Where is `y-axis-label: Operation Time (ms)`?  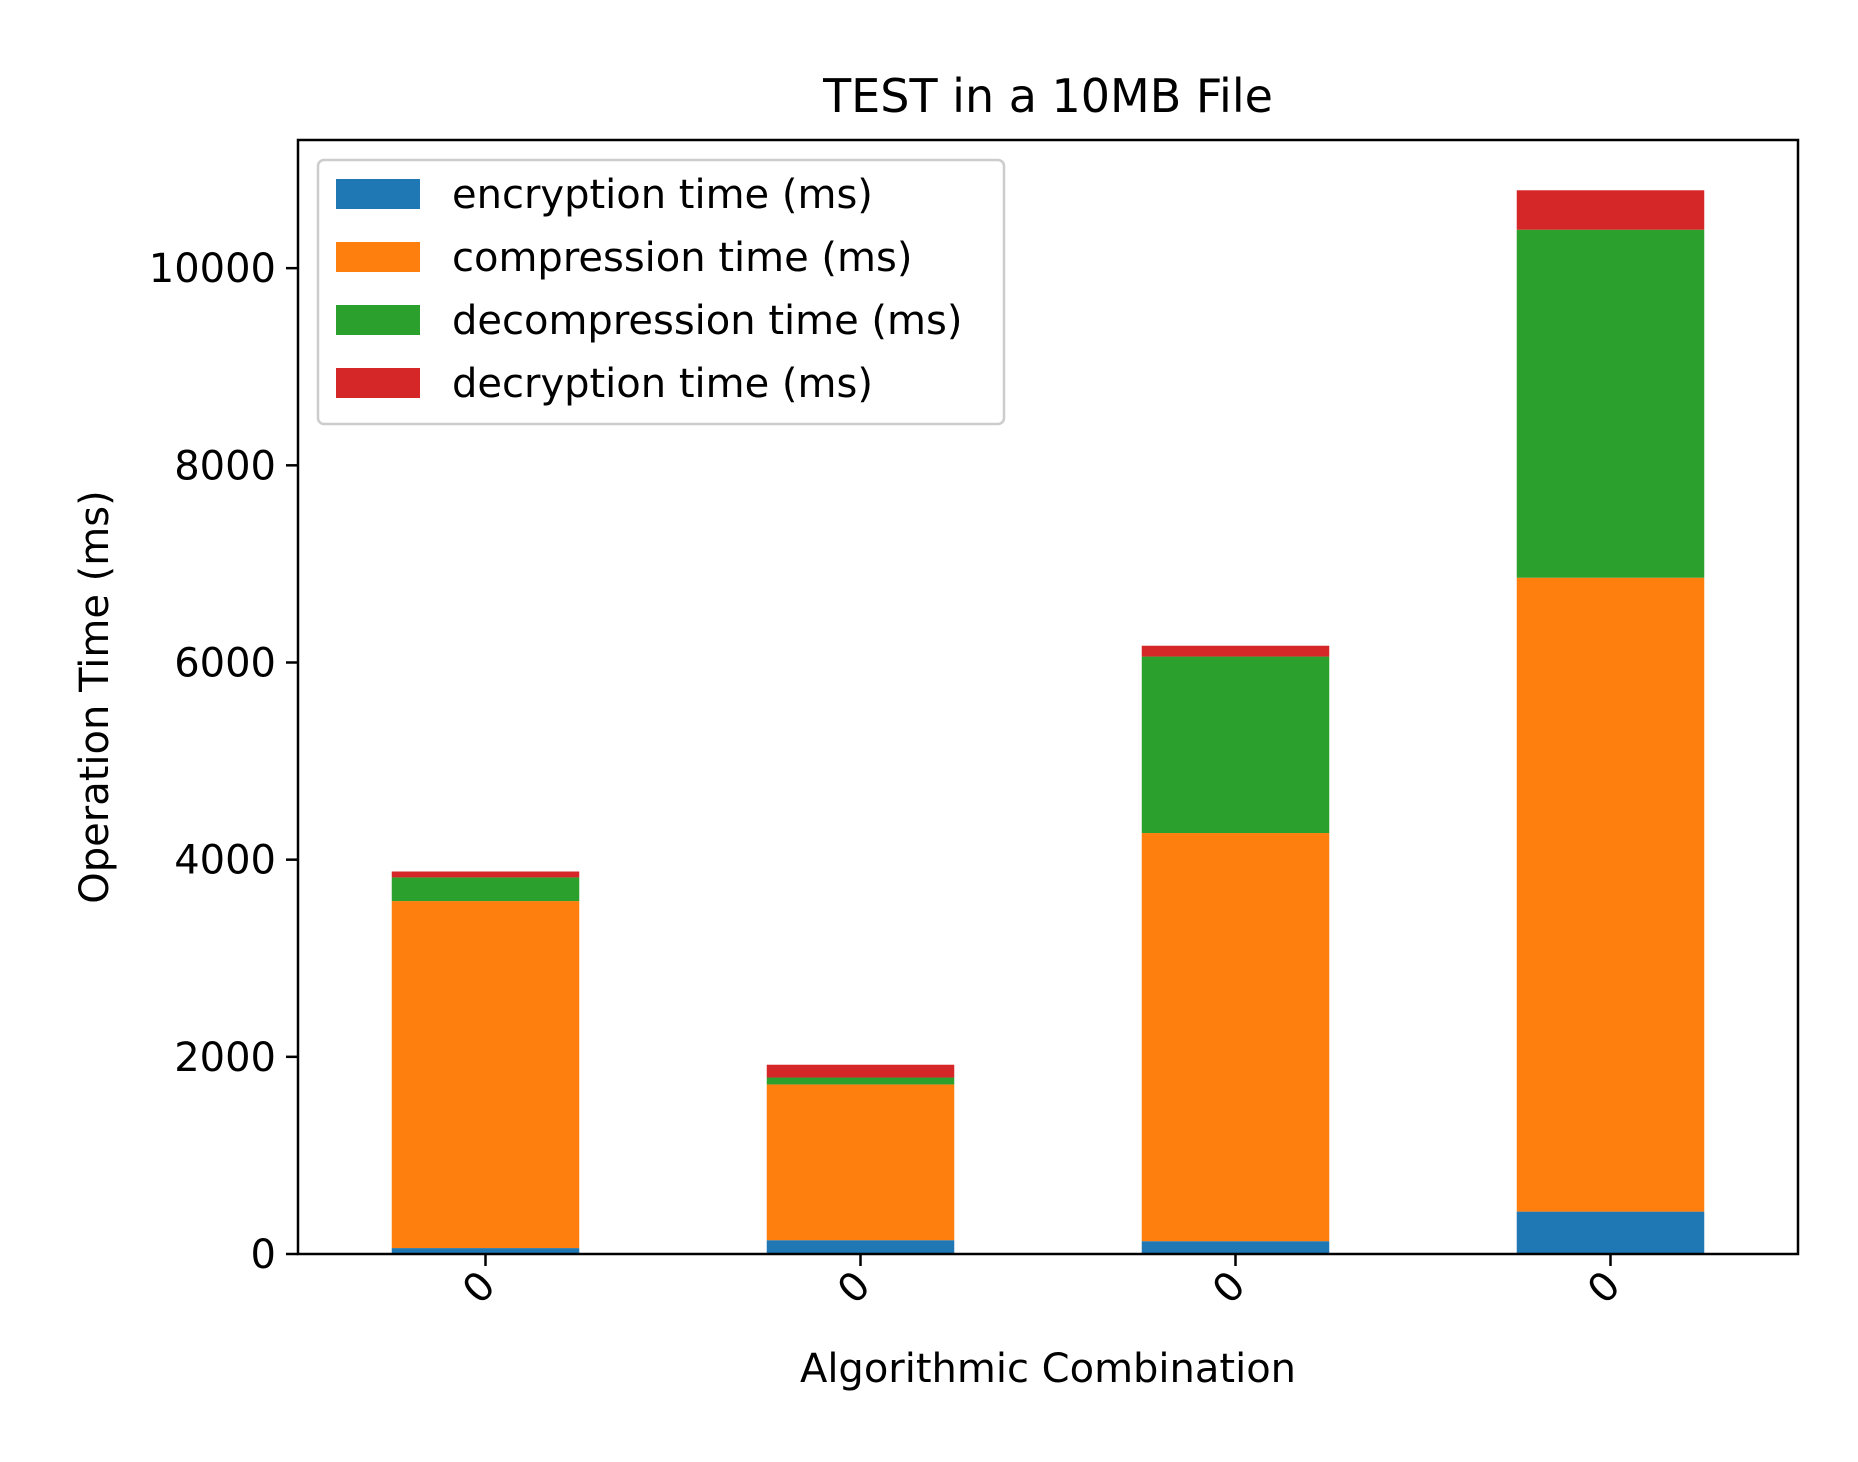 y-axis-label: Operation Time (ms) is located at coordinates (95, 696).